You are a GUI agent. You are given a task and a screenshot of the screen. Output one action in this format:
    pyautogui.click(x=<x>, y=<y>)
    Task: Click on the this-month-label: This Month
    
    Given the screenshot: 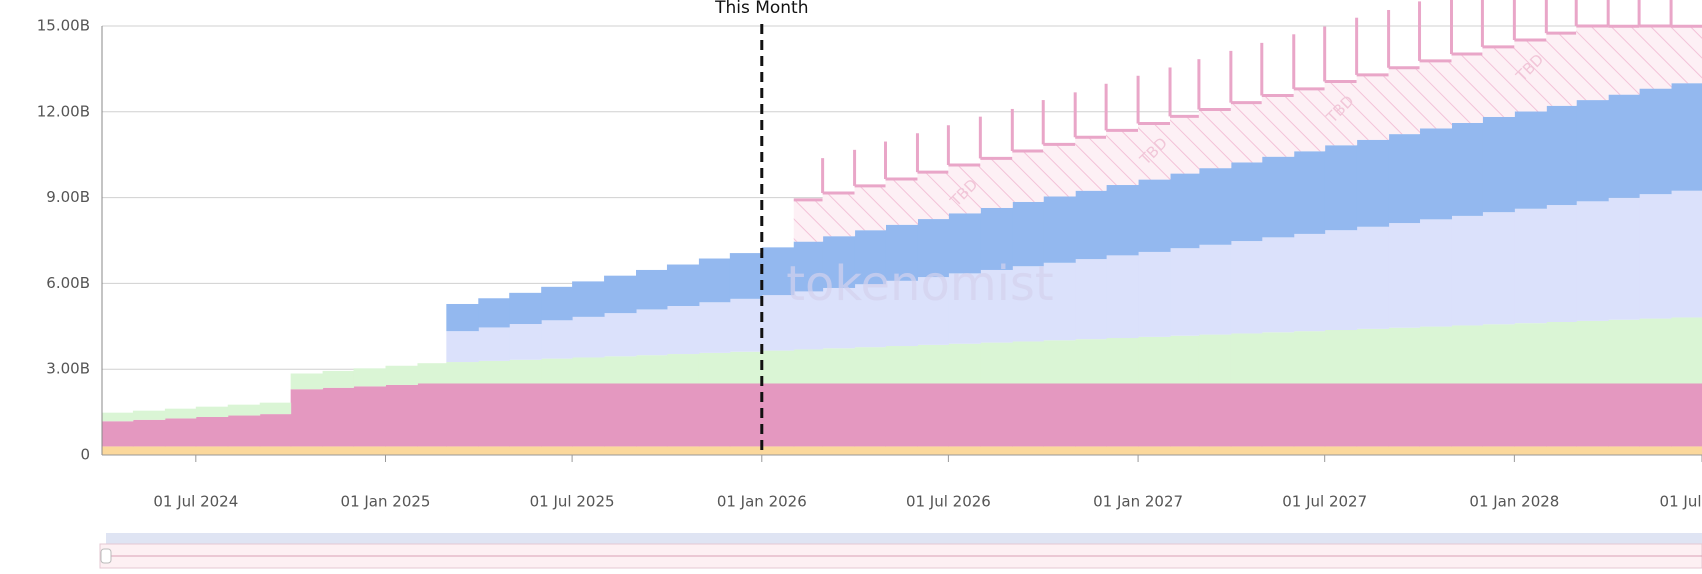 What is the action you would take?
    pyautogui.click(x=761, y=9)
    